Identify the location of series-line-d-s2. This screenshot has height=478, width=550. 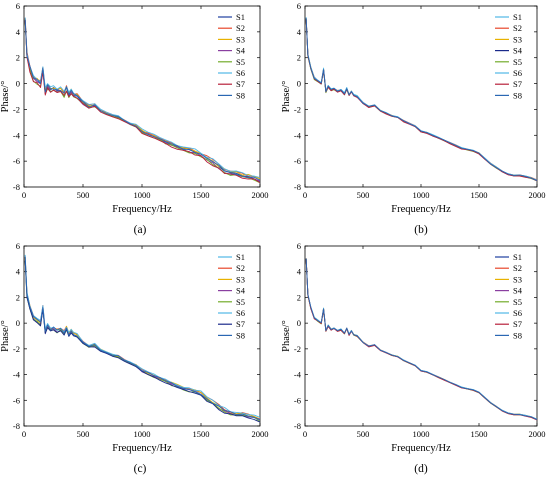
(421, 339).